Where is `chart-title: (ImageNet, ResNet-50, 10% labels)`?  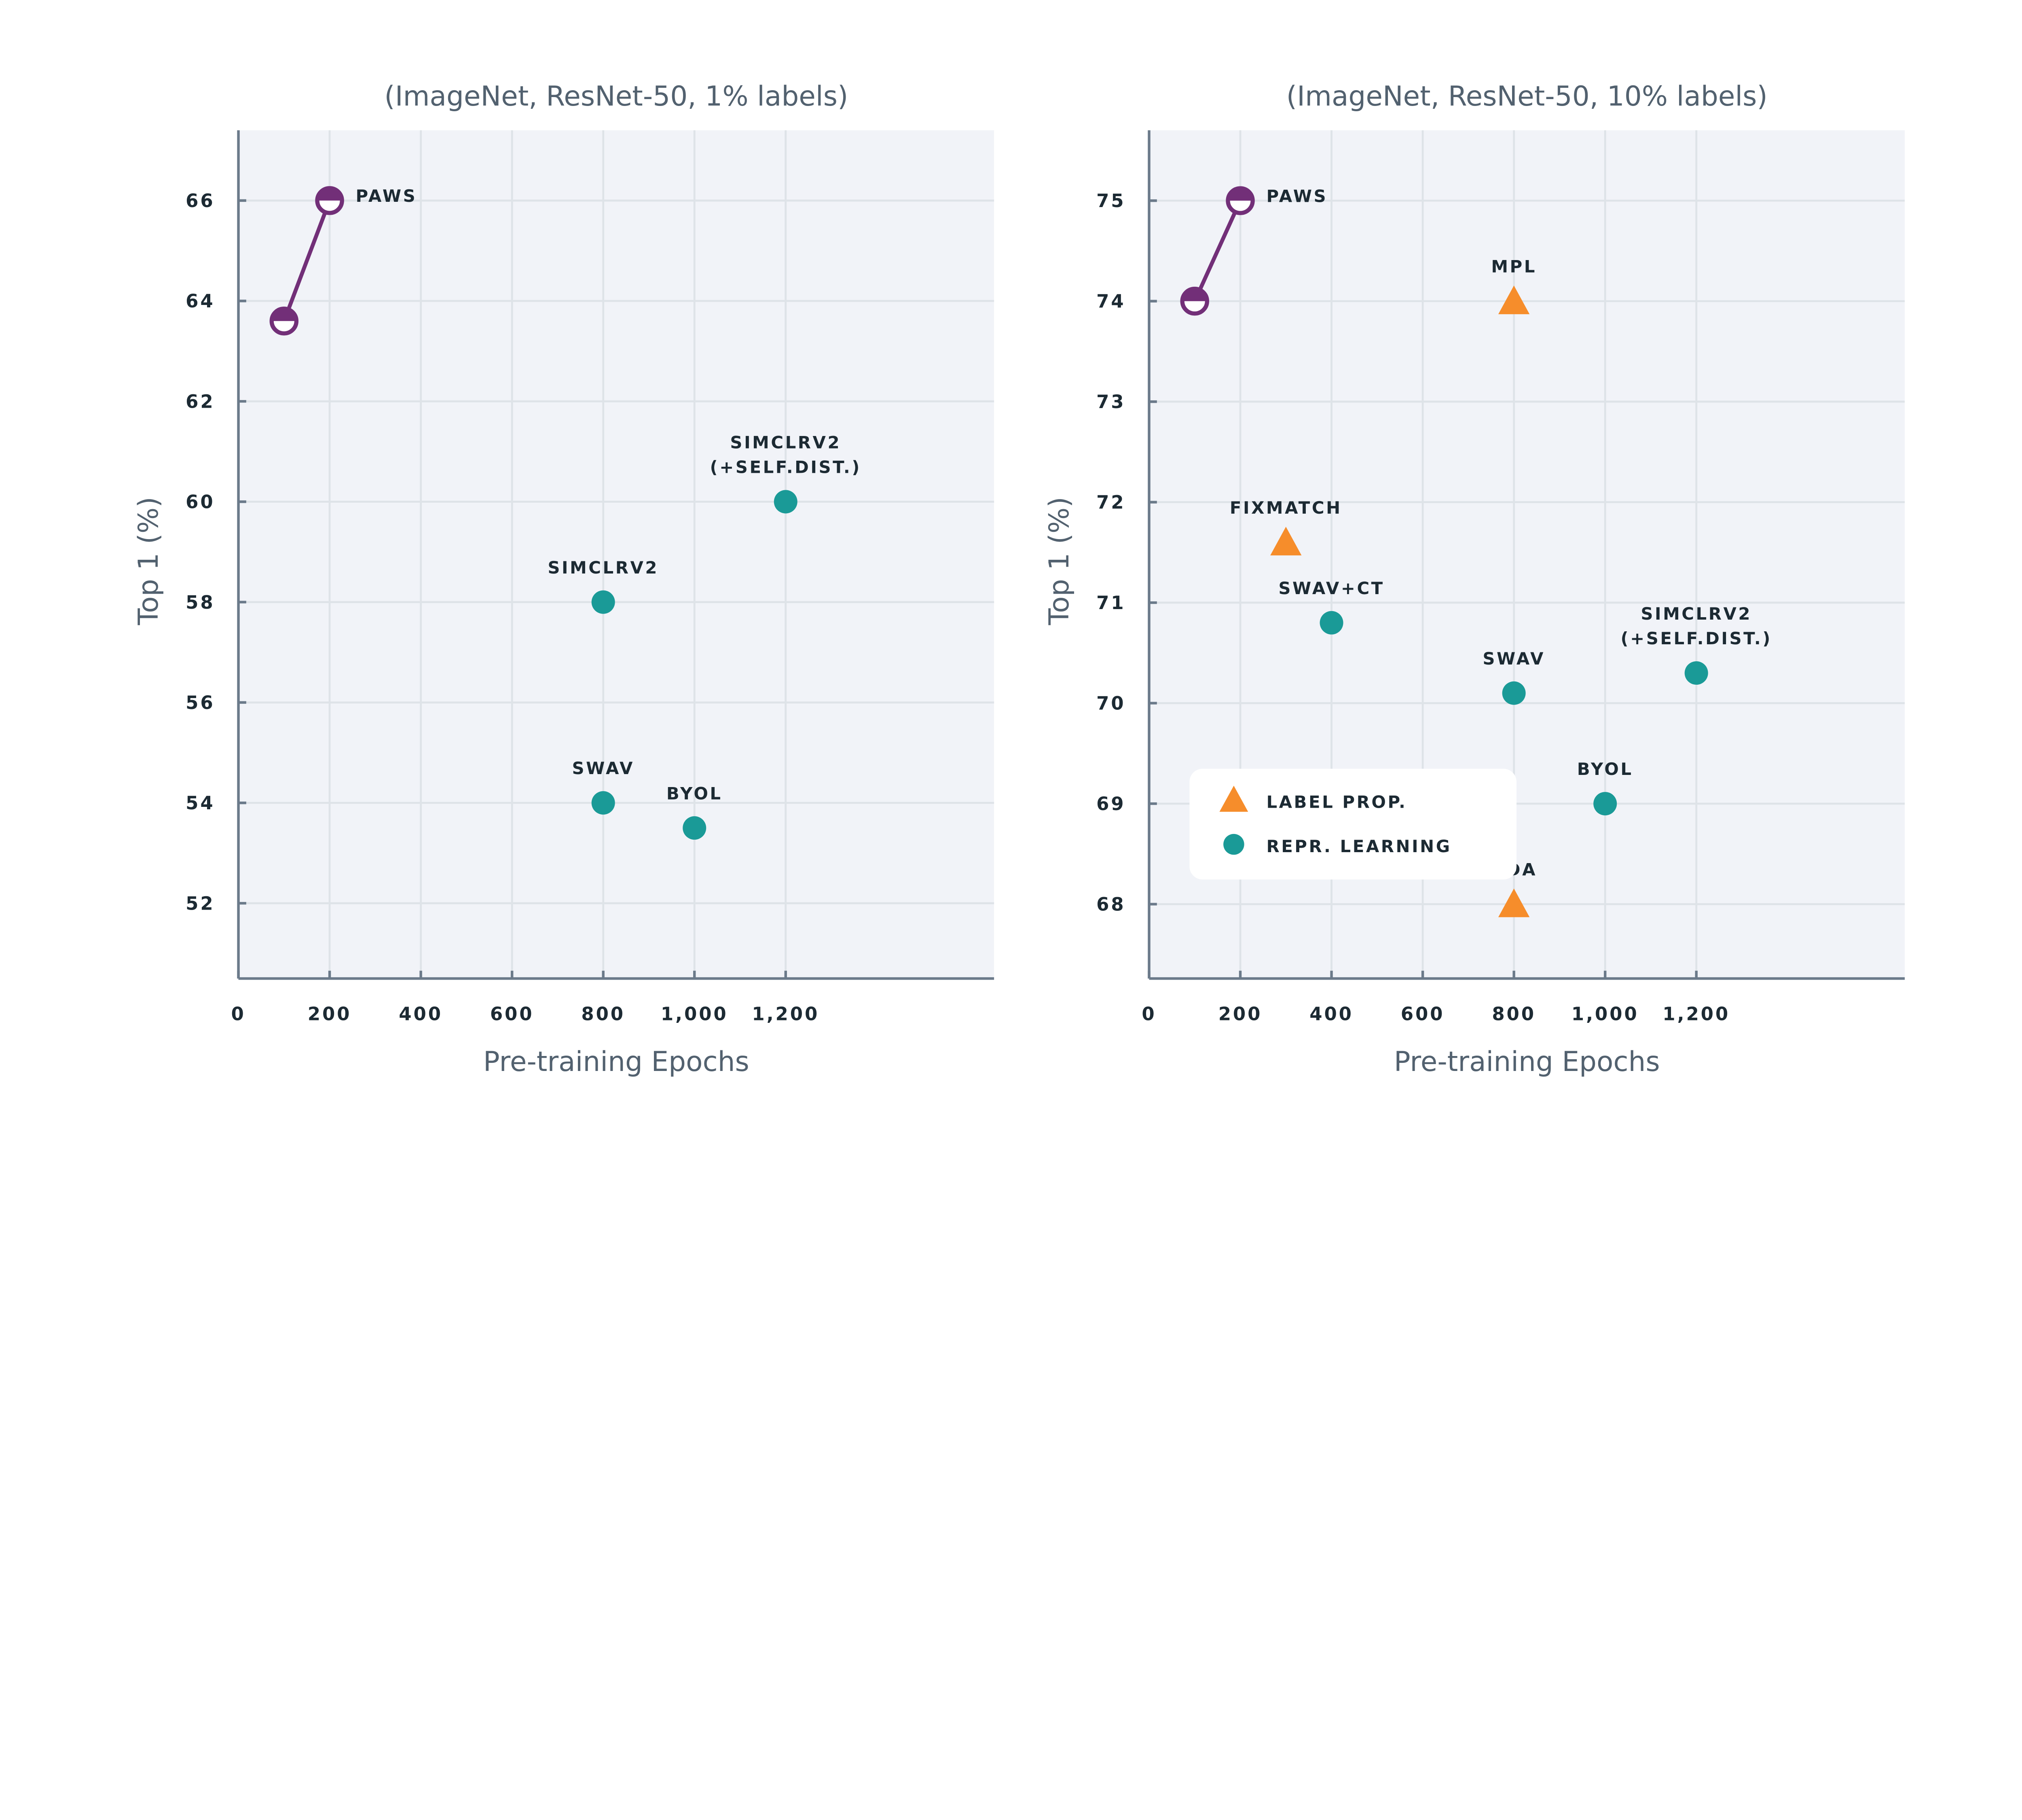
chart-title: (ImageNet, ResNet-50, 10% labels) is located at coordinates (1527, 96).